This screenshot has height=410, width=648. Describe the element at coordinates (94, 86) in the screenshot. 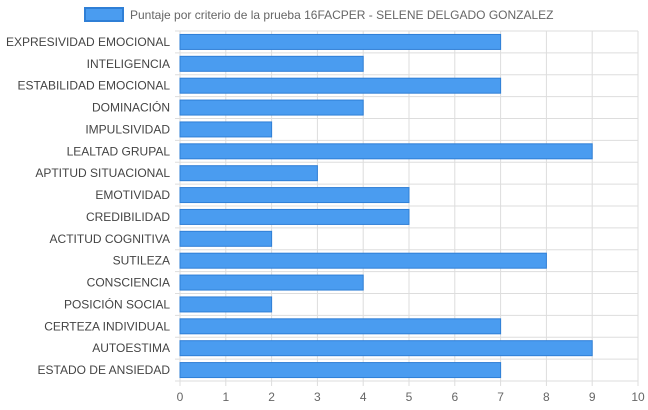

I see `category-label: ESTABILIDAD EMOCIONAL` at that location.